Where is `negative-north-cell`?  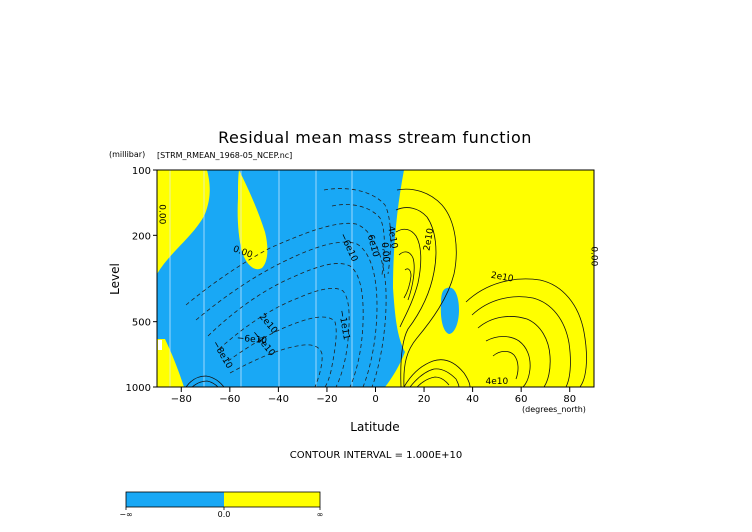 negative-north-cell is located at coordinates (449, 310).